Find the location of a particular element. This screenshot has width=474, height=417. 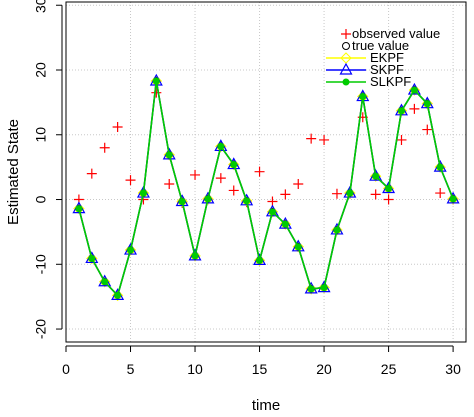

legend-label: observed value is located at coordinates (396, 33).